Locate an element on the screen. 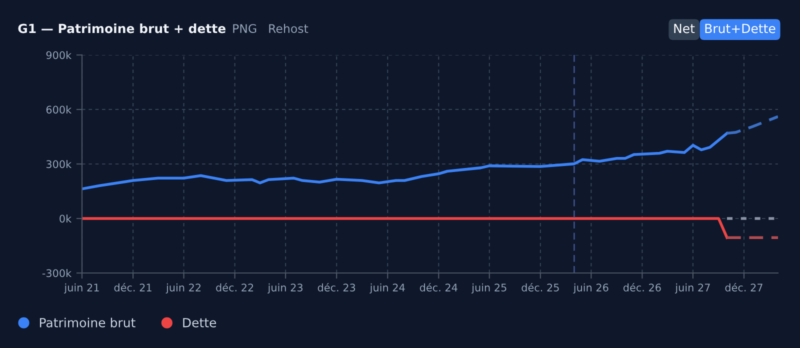 The image size is (800, 348). x-tick-label: juin 25 is located at coordinates (488, 288).